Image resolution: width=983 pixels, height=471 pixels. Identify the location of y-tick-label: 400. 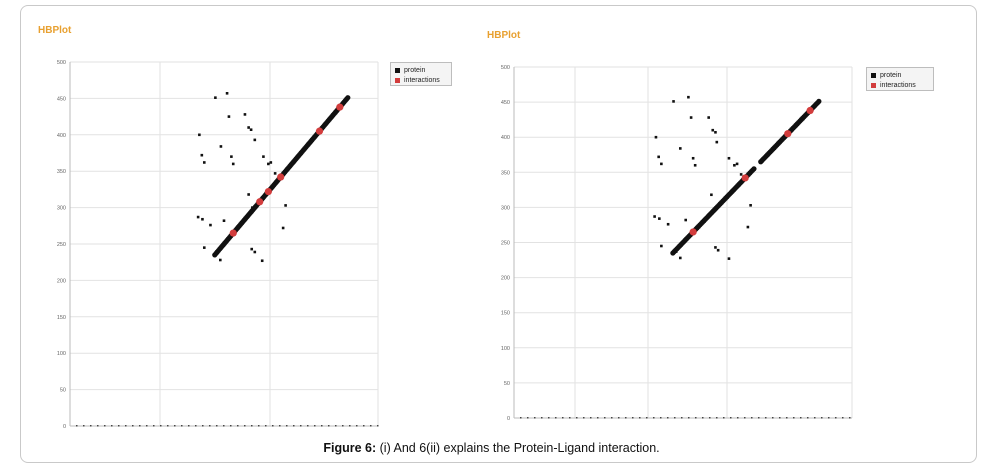
(61, 136).